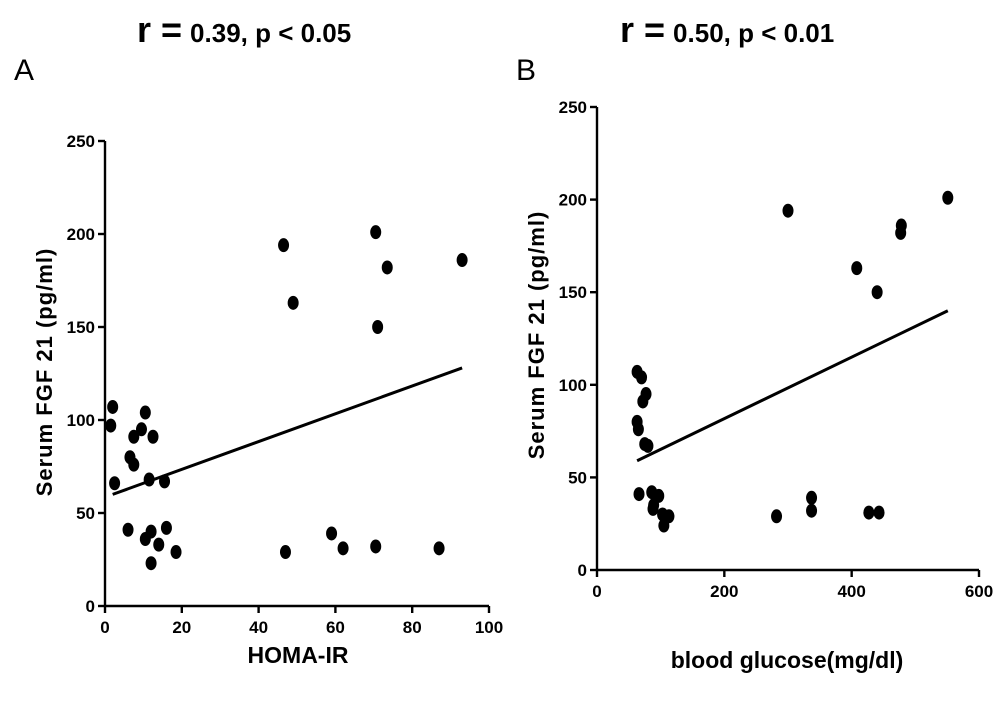 The height and width of the screenshot is (705, 996). Describe the element at coordinates (724, 591) in the screenshot. I see `panel-b-x-tick-label: 200` at that location.